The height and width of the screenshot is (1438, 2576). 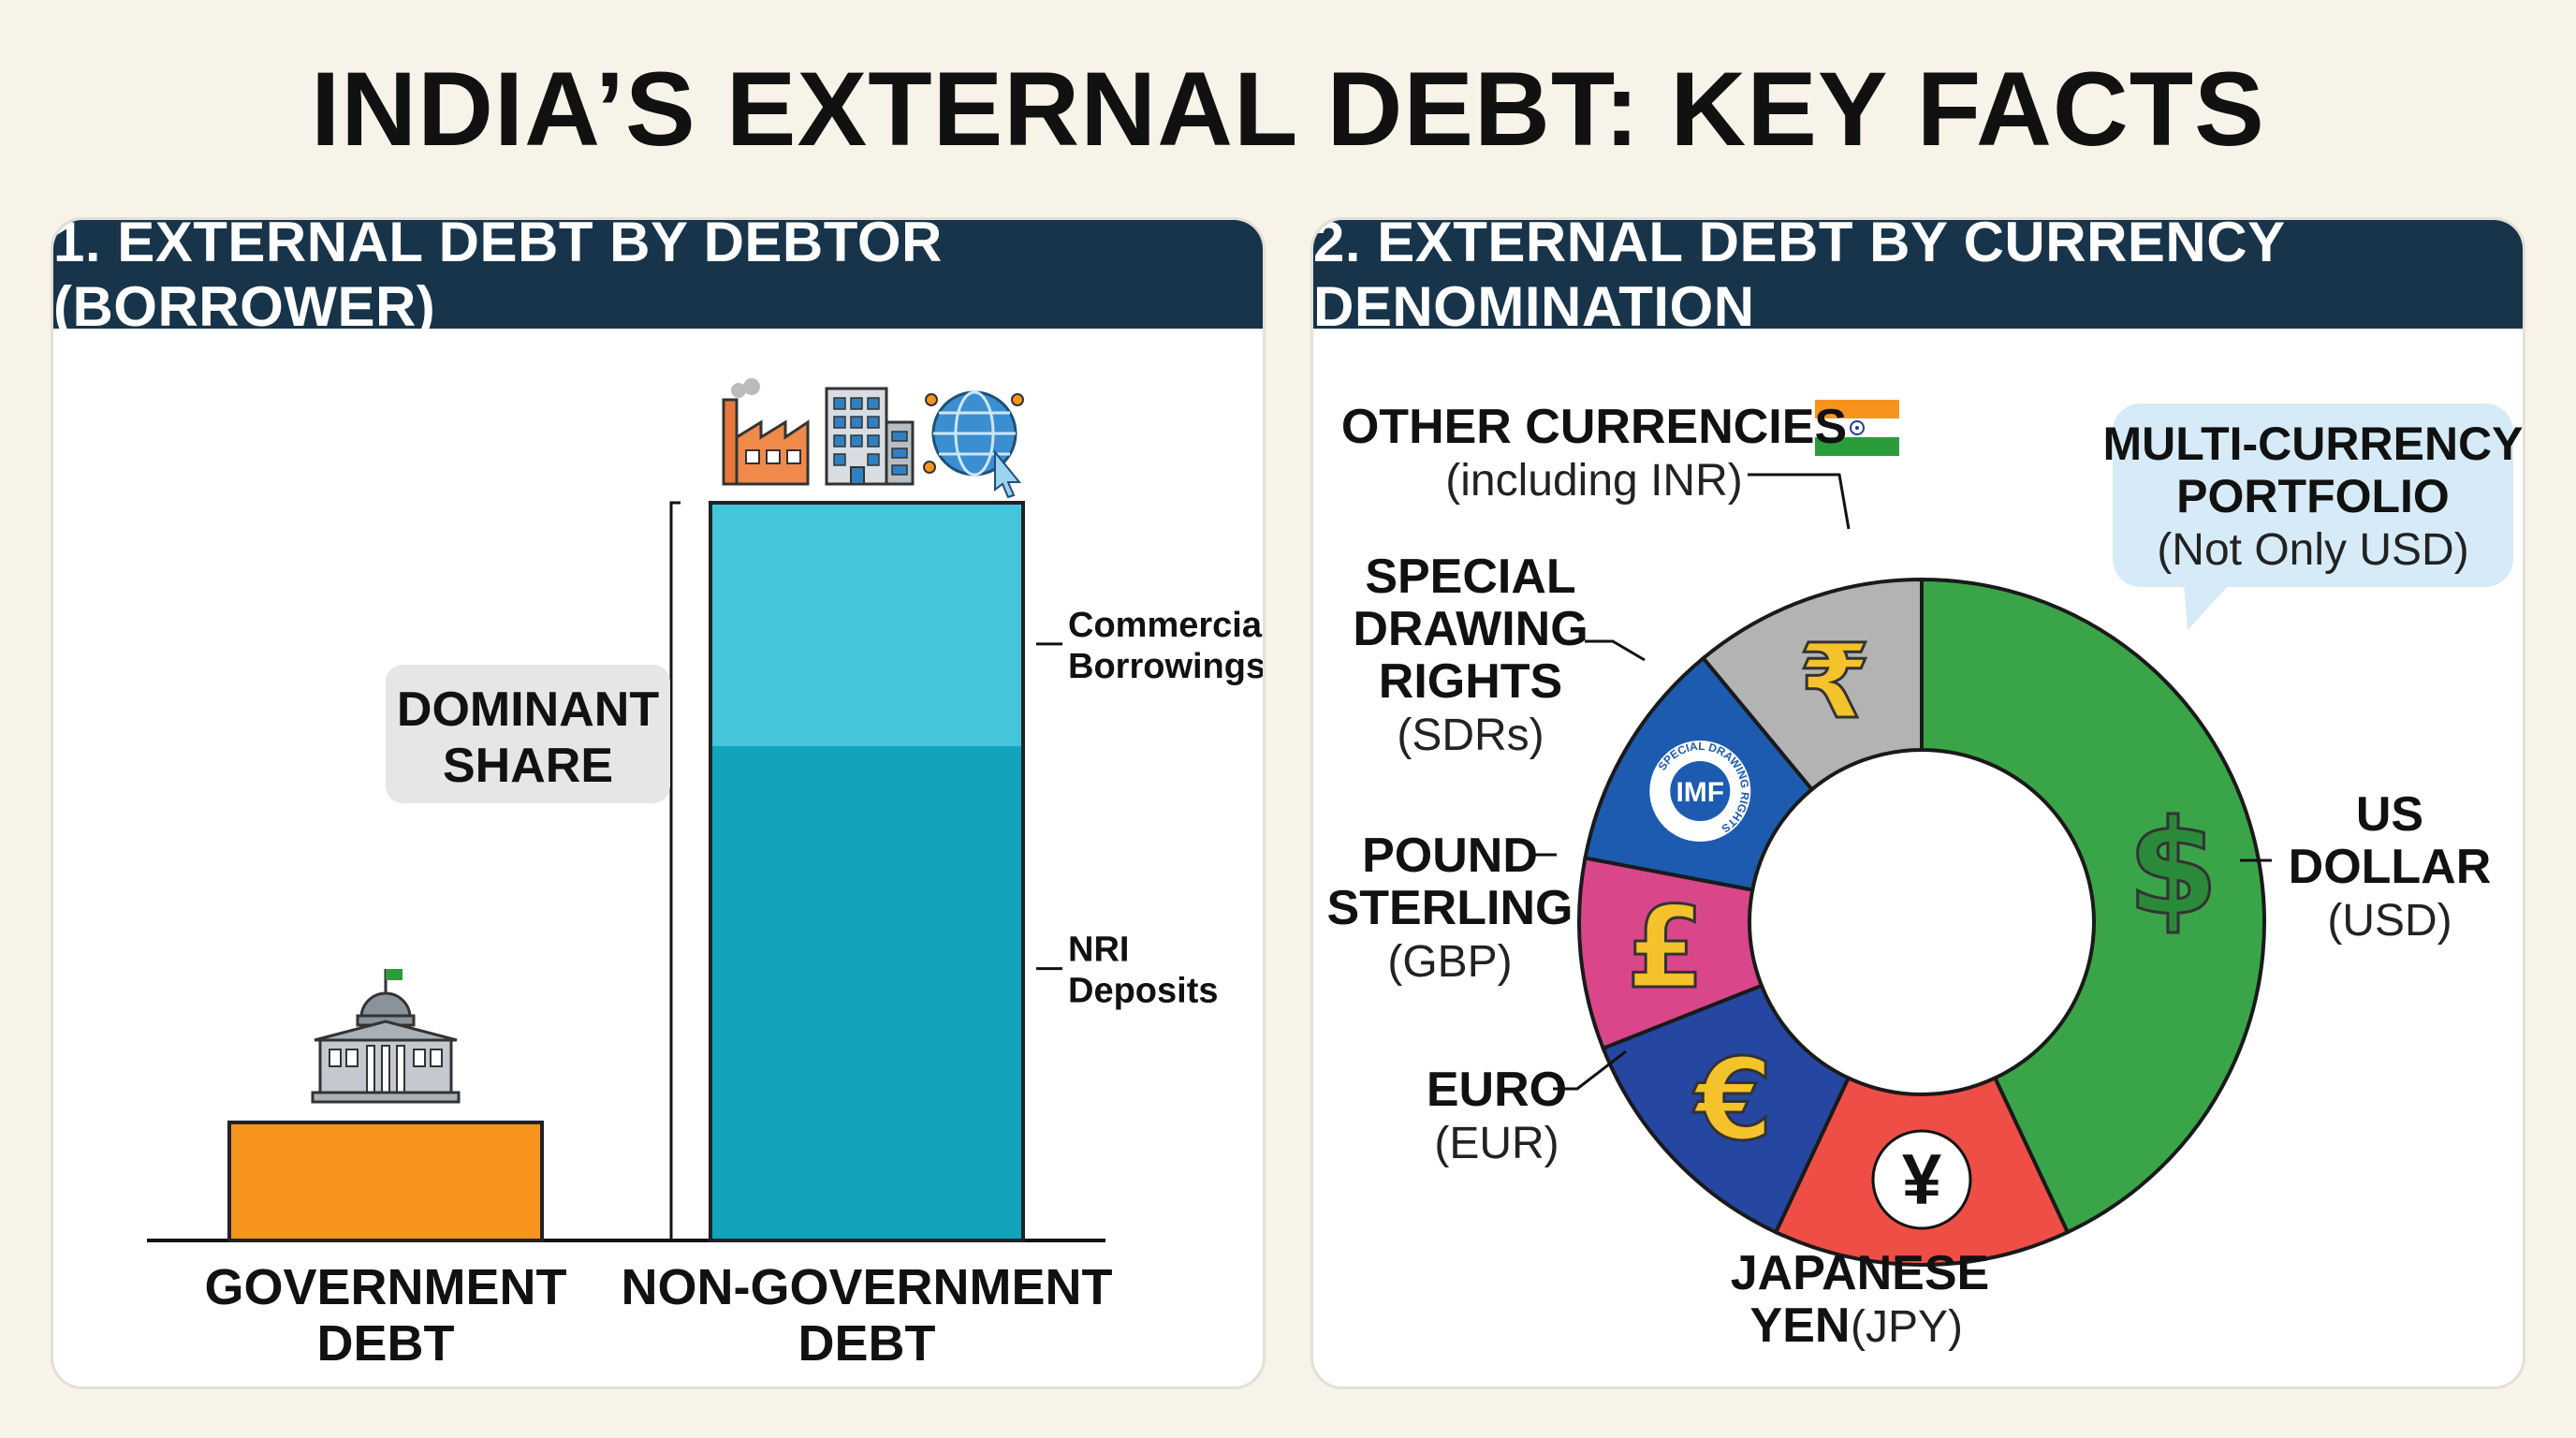 What do you see at coordinates (973, 444) in the screenshot?
I see `globe-icon` at bounding box center [973, 444].